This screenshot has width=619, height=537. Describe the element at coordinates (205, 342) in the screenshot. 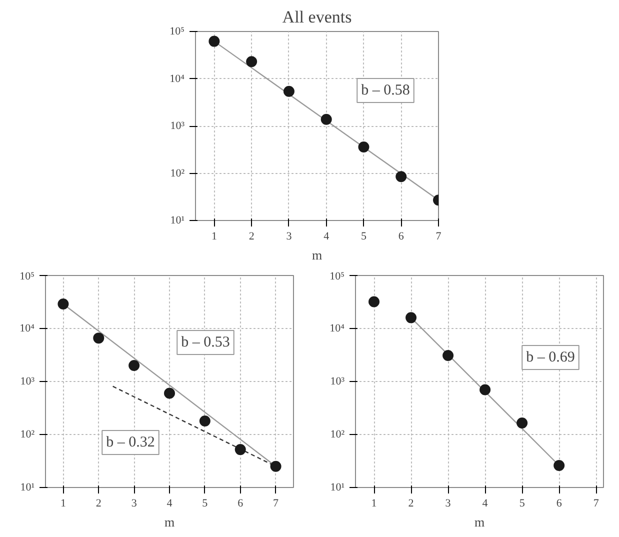

I see `annotation: b – 0.53` at that location.